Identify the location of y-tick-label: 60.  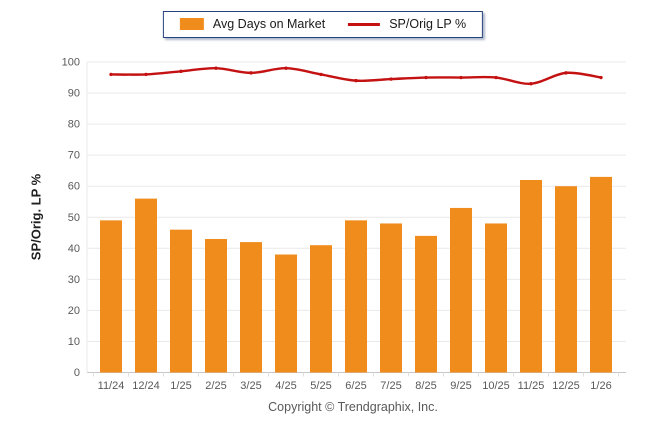
(74, 187).